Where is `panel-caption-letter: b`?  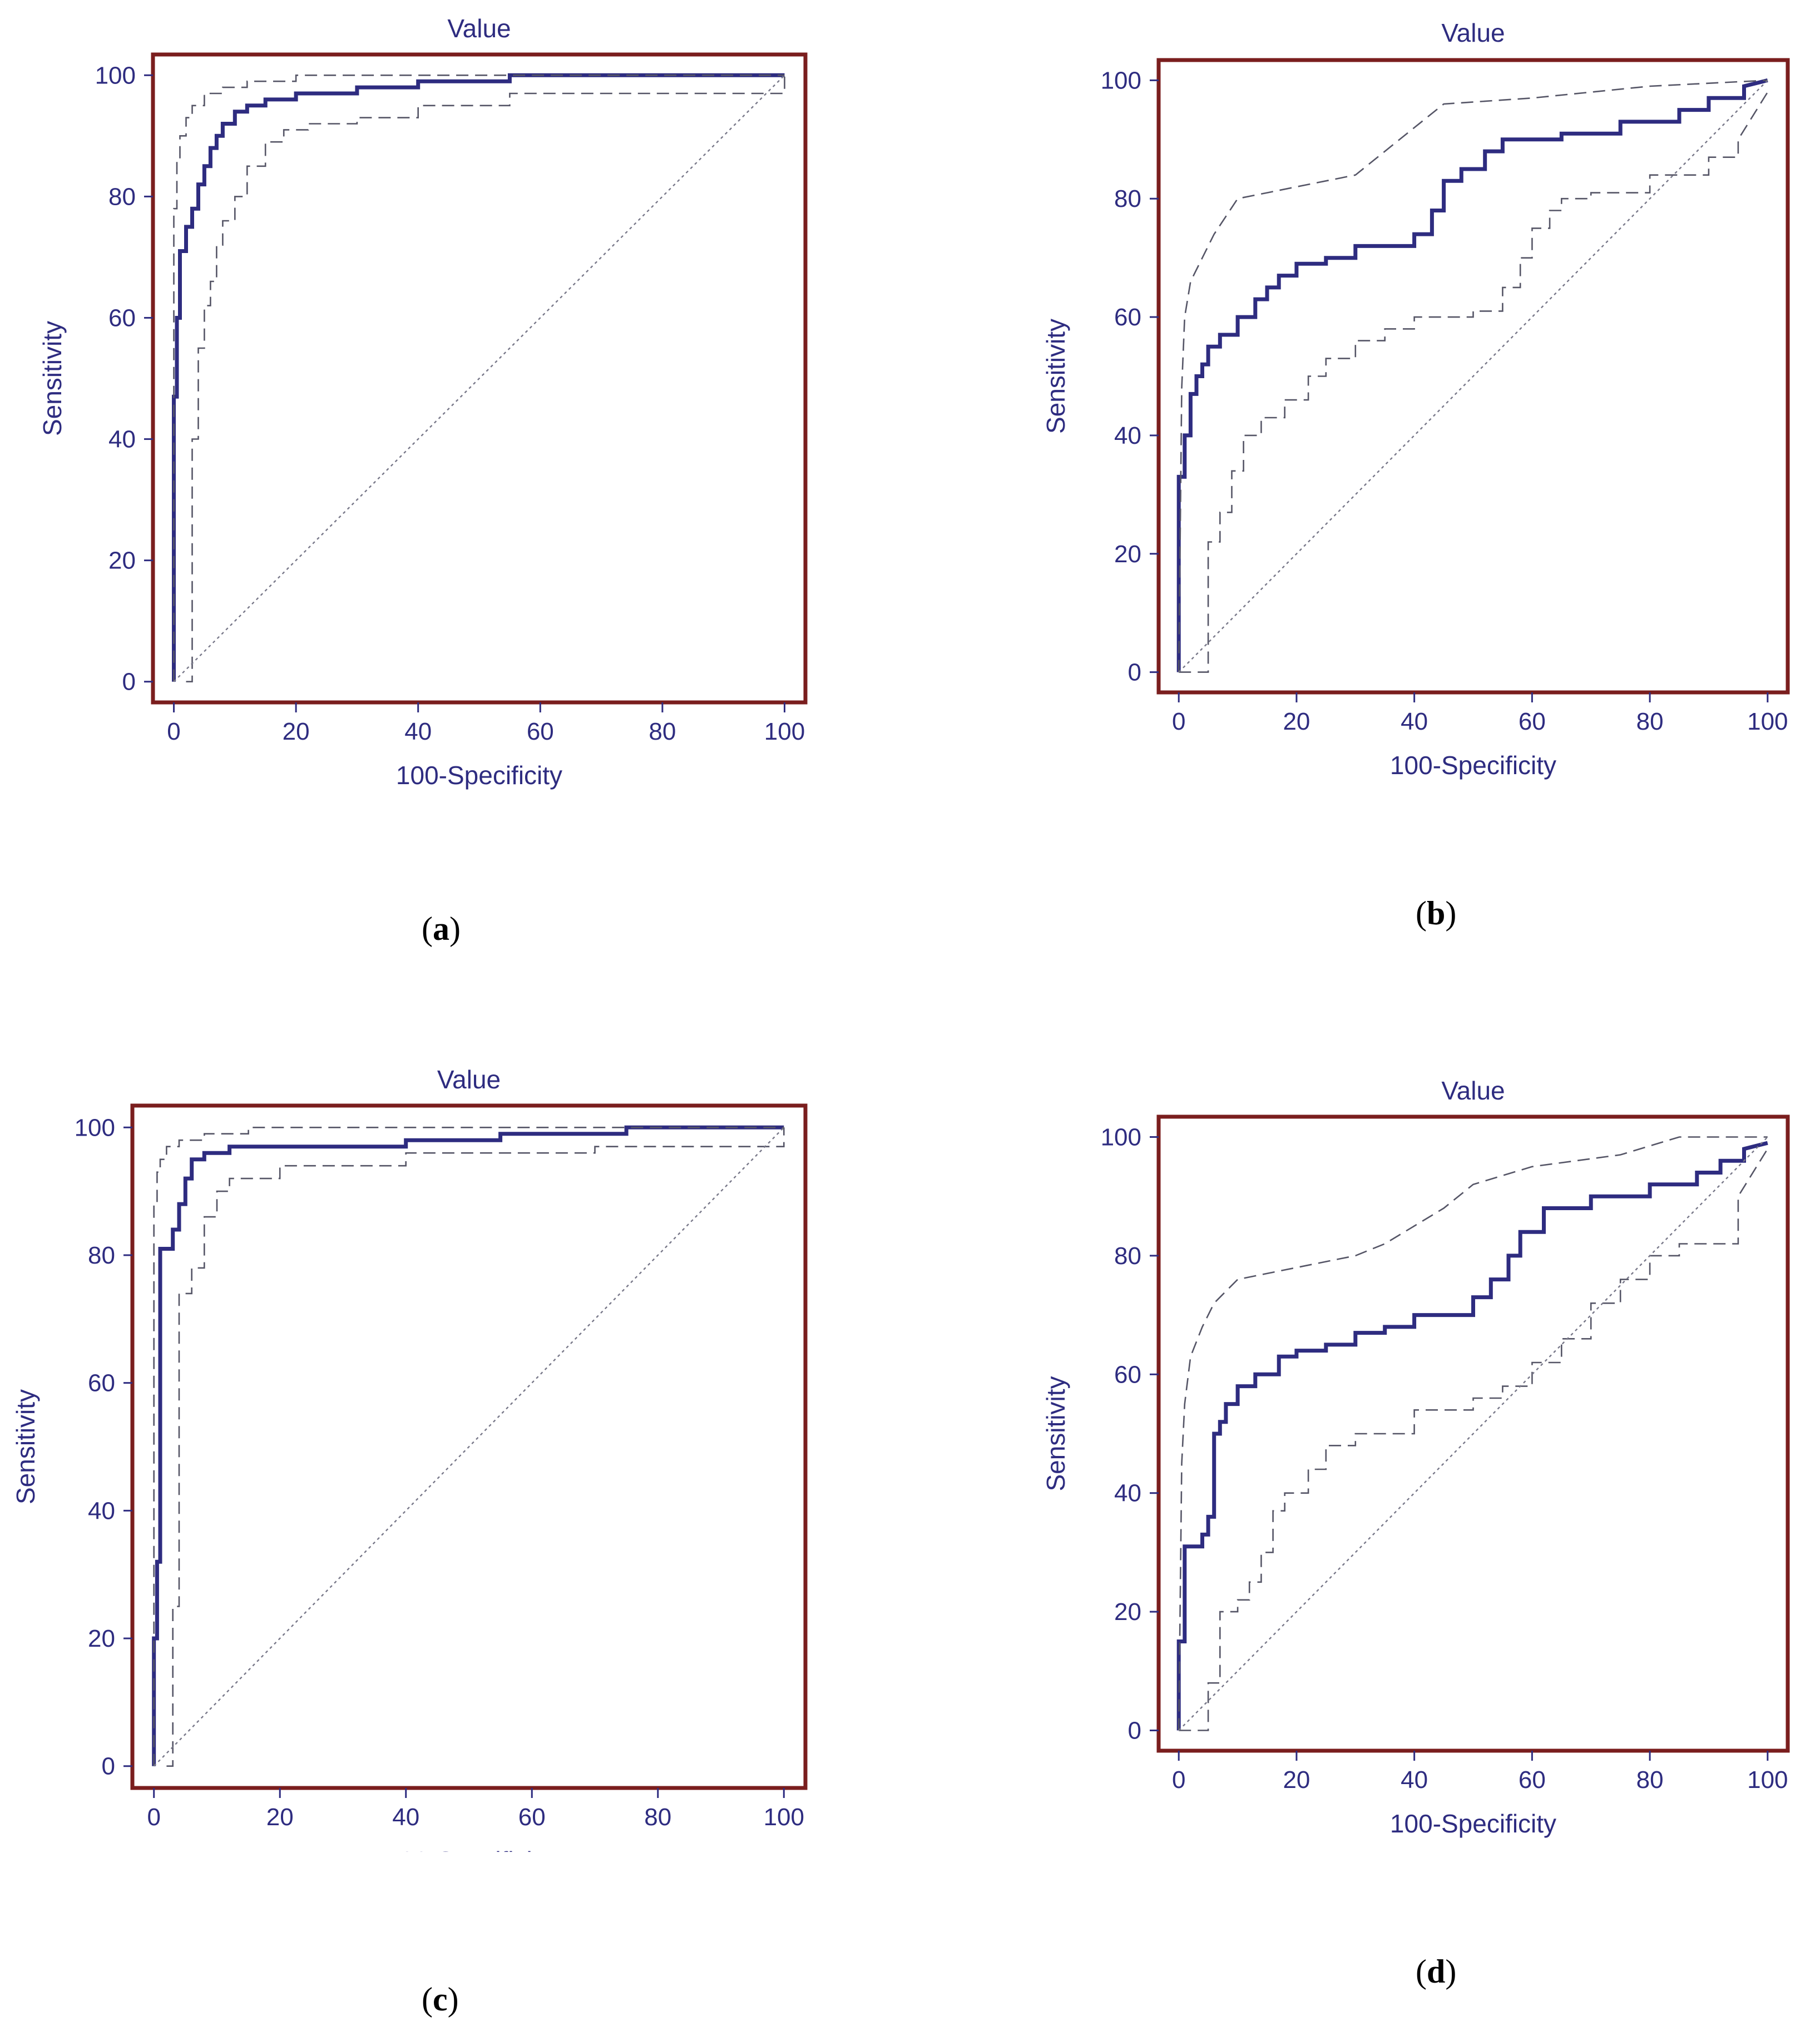 panel-caption-letter: b is located at coordinates (1436, 913).